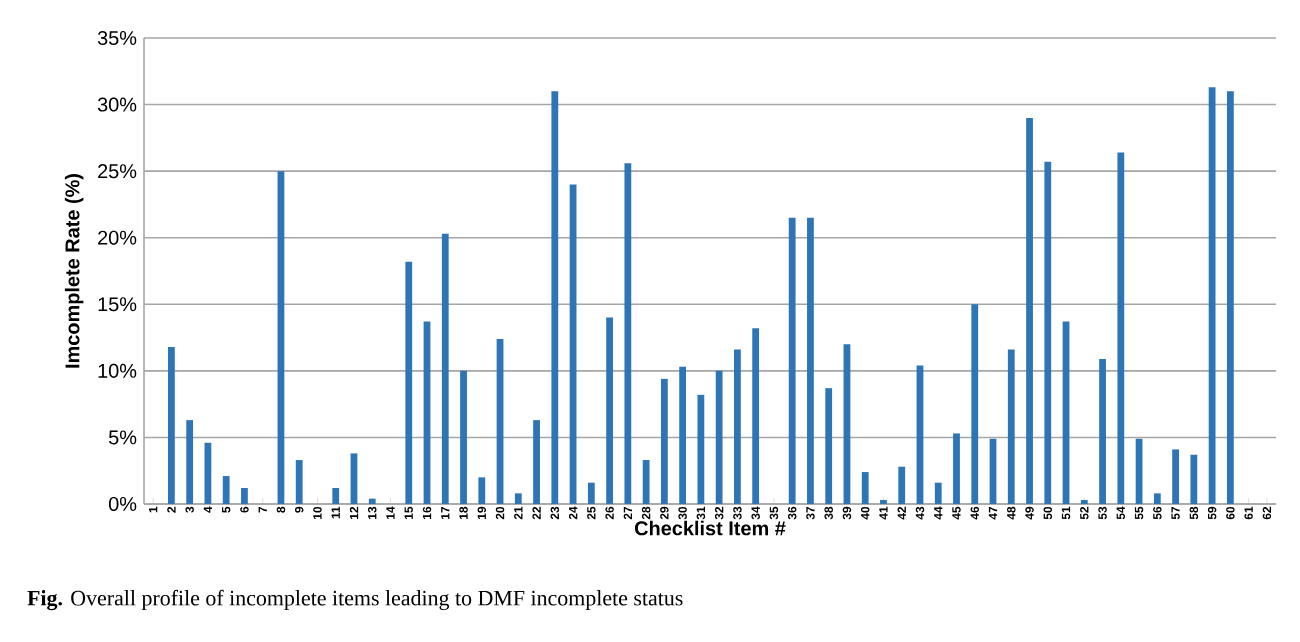 Image resolution: width=1300 pixels, height=642 pixels. Describe the element at coordinates (117, 104) in the screenshot. I see `y-tick-label: 30%` at that location.